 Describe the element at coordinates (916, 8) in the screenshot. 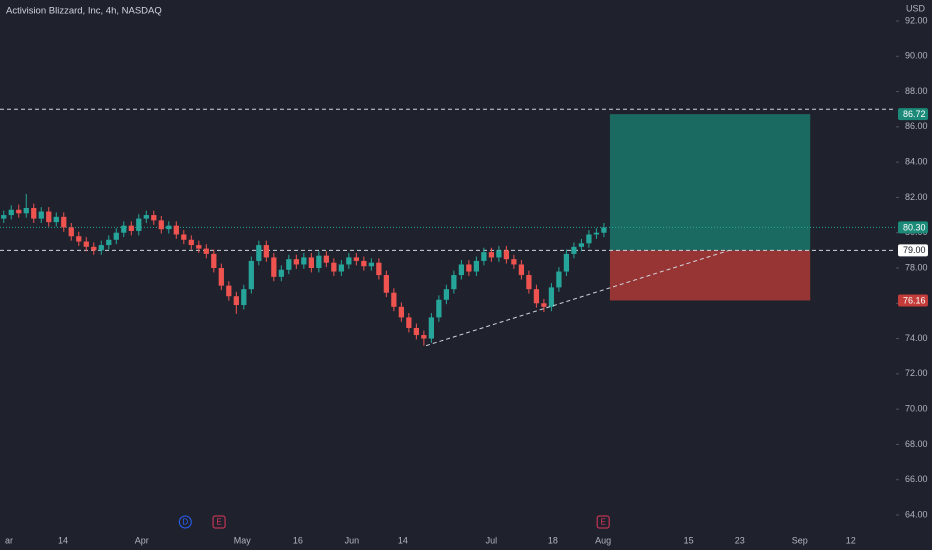

I see `axis-unit: USD` at that location.